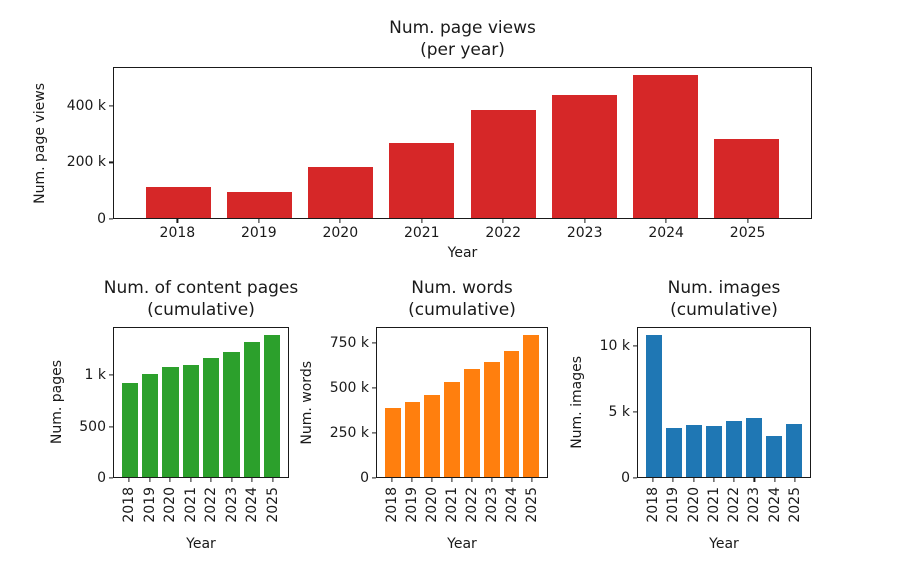 Image resolution: width=900 pixels, height=563 pixels. What do you see at coordinates (349, 343) in the screenshot?
I see `y-tick-label: 750 k` at bounding box center [349, 343].